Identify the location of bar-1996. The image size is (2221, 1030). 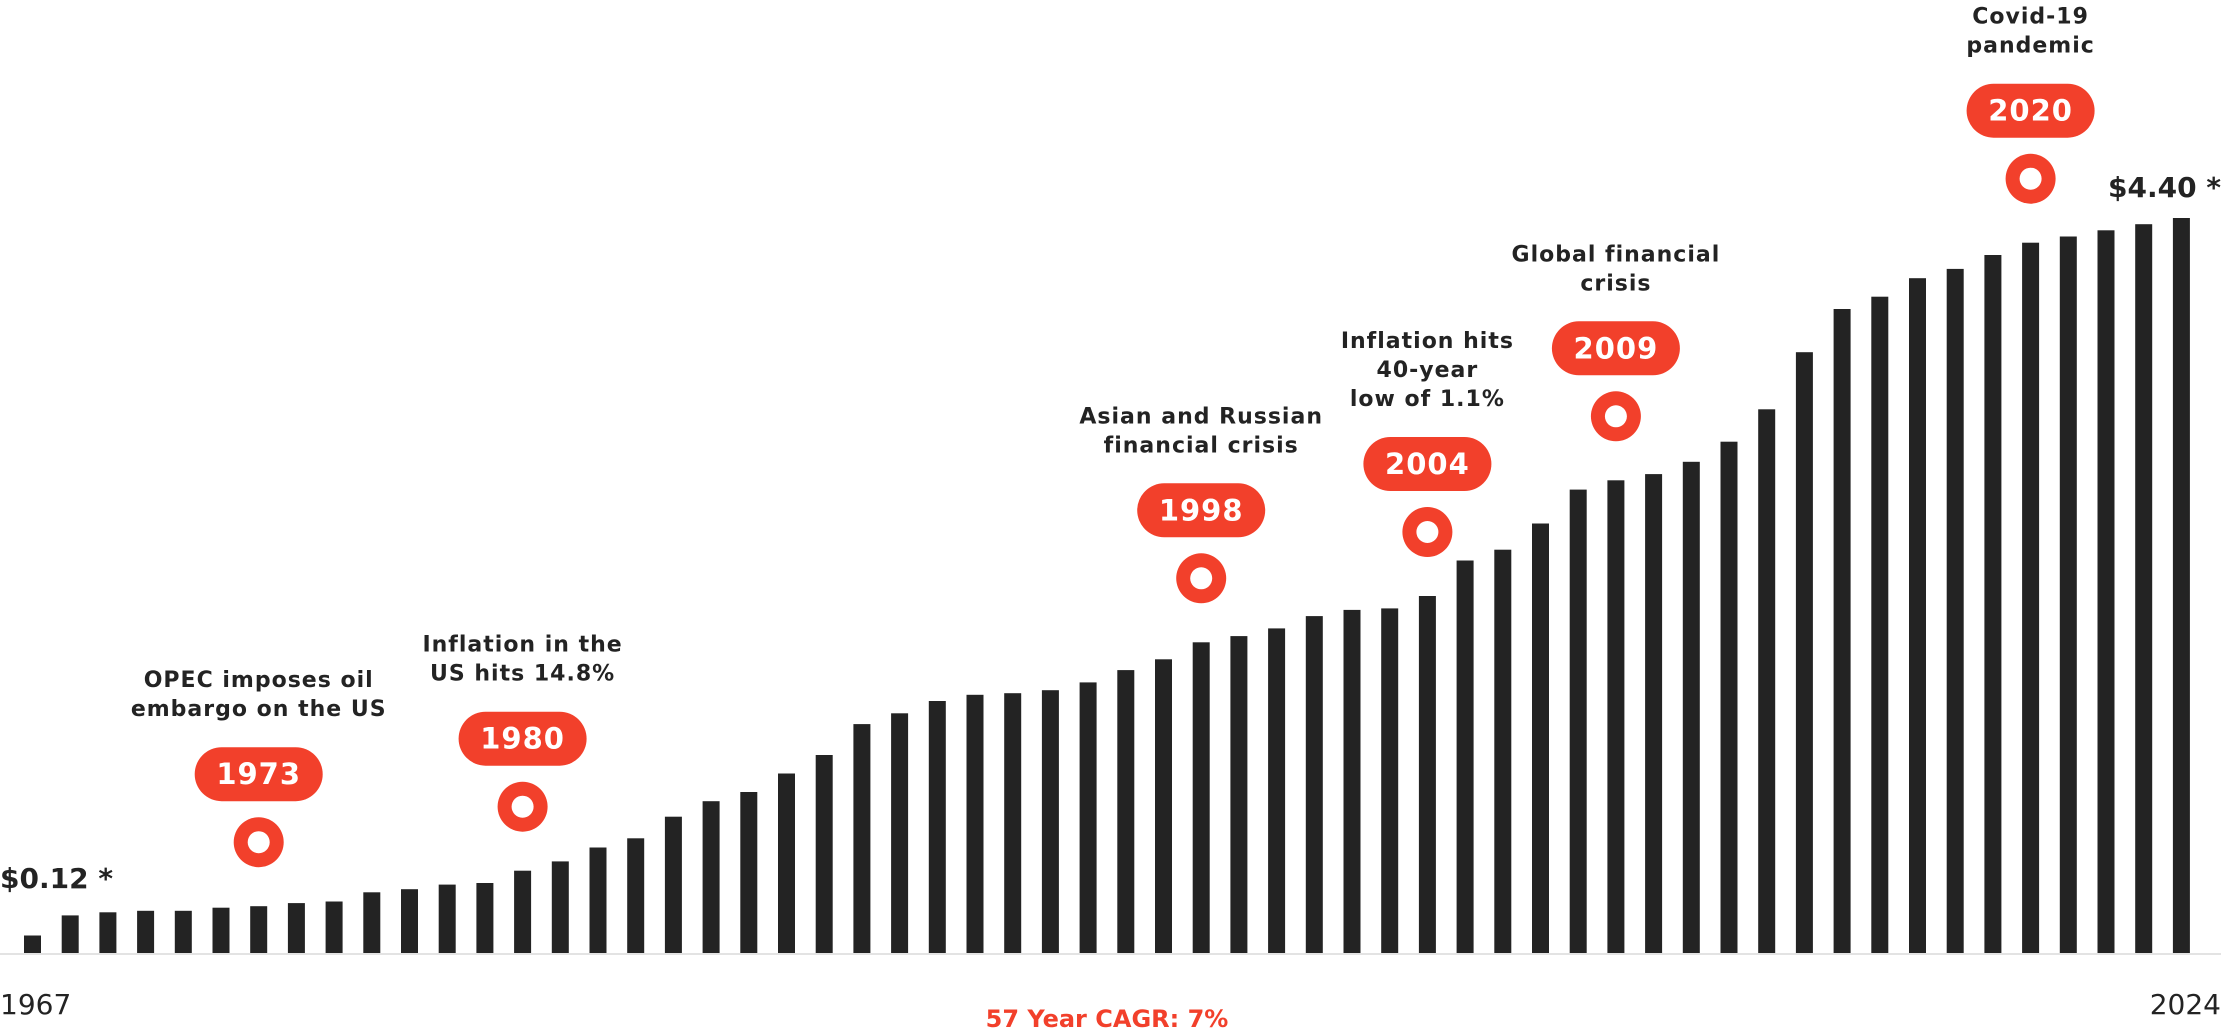
(1126, 812).